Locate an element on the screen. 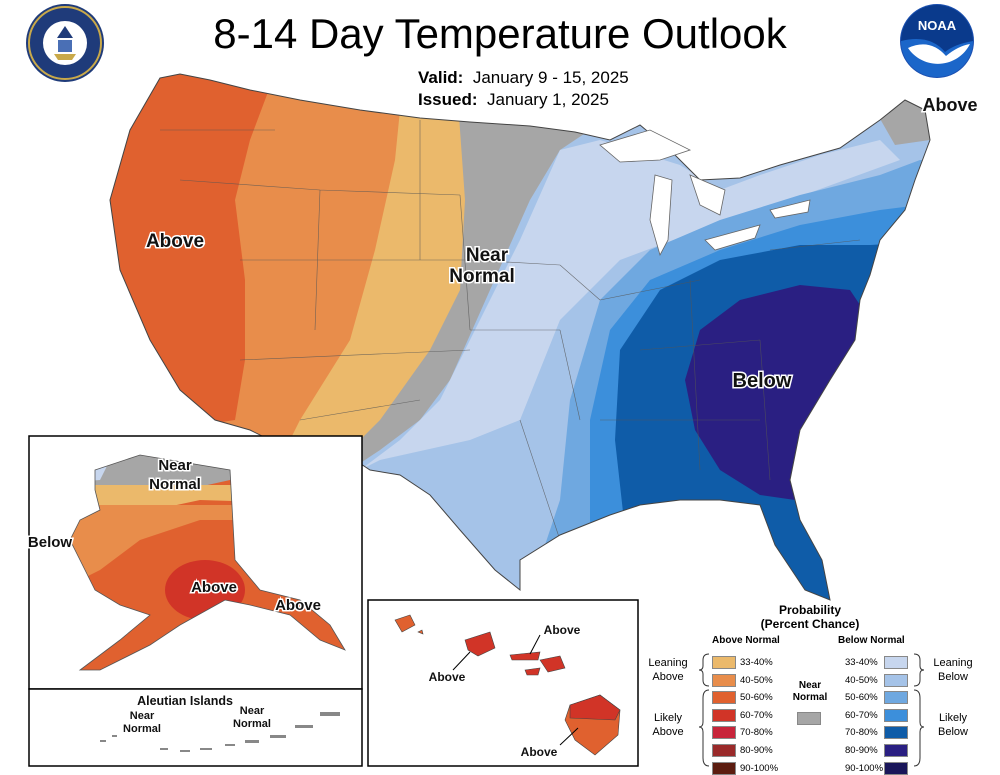 The image size is (1000, 775). legend-above-braces is located at coordinates (704, 710).